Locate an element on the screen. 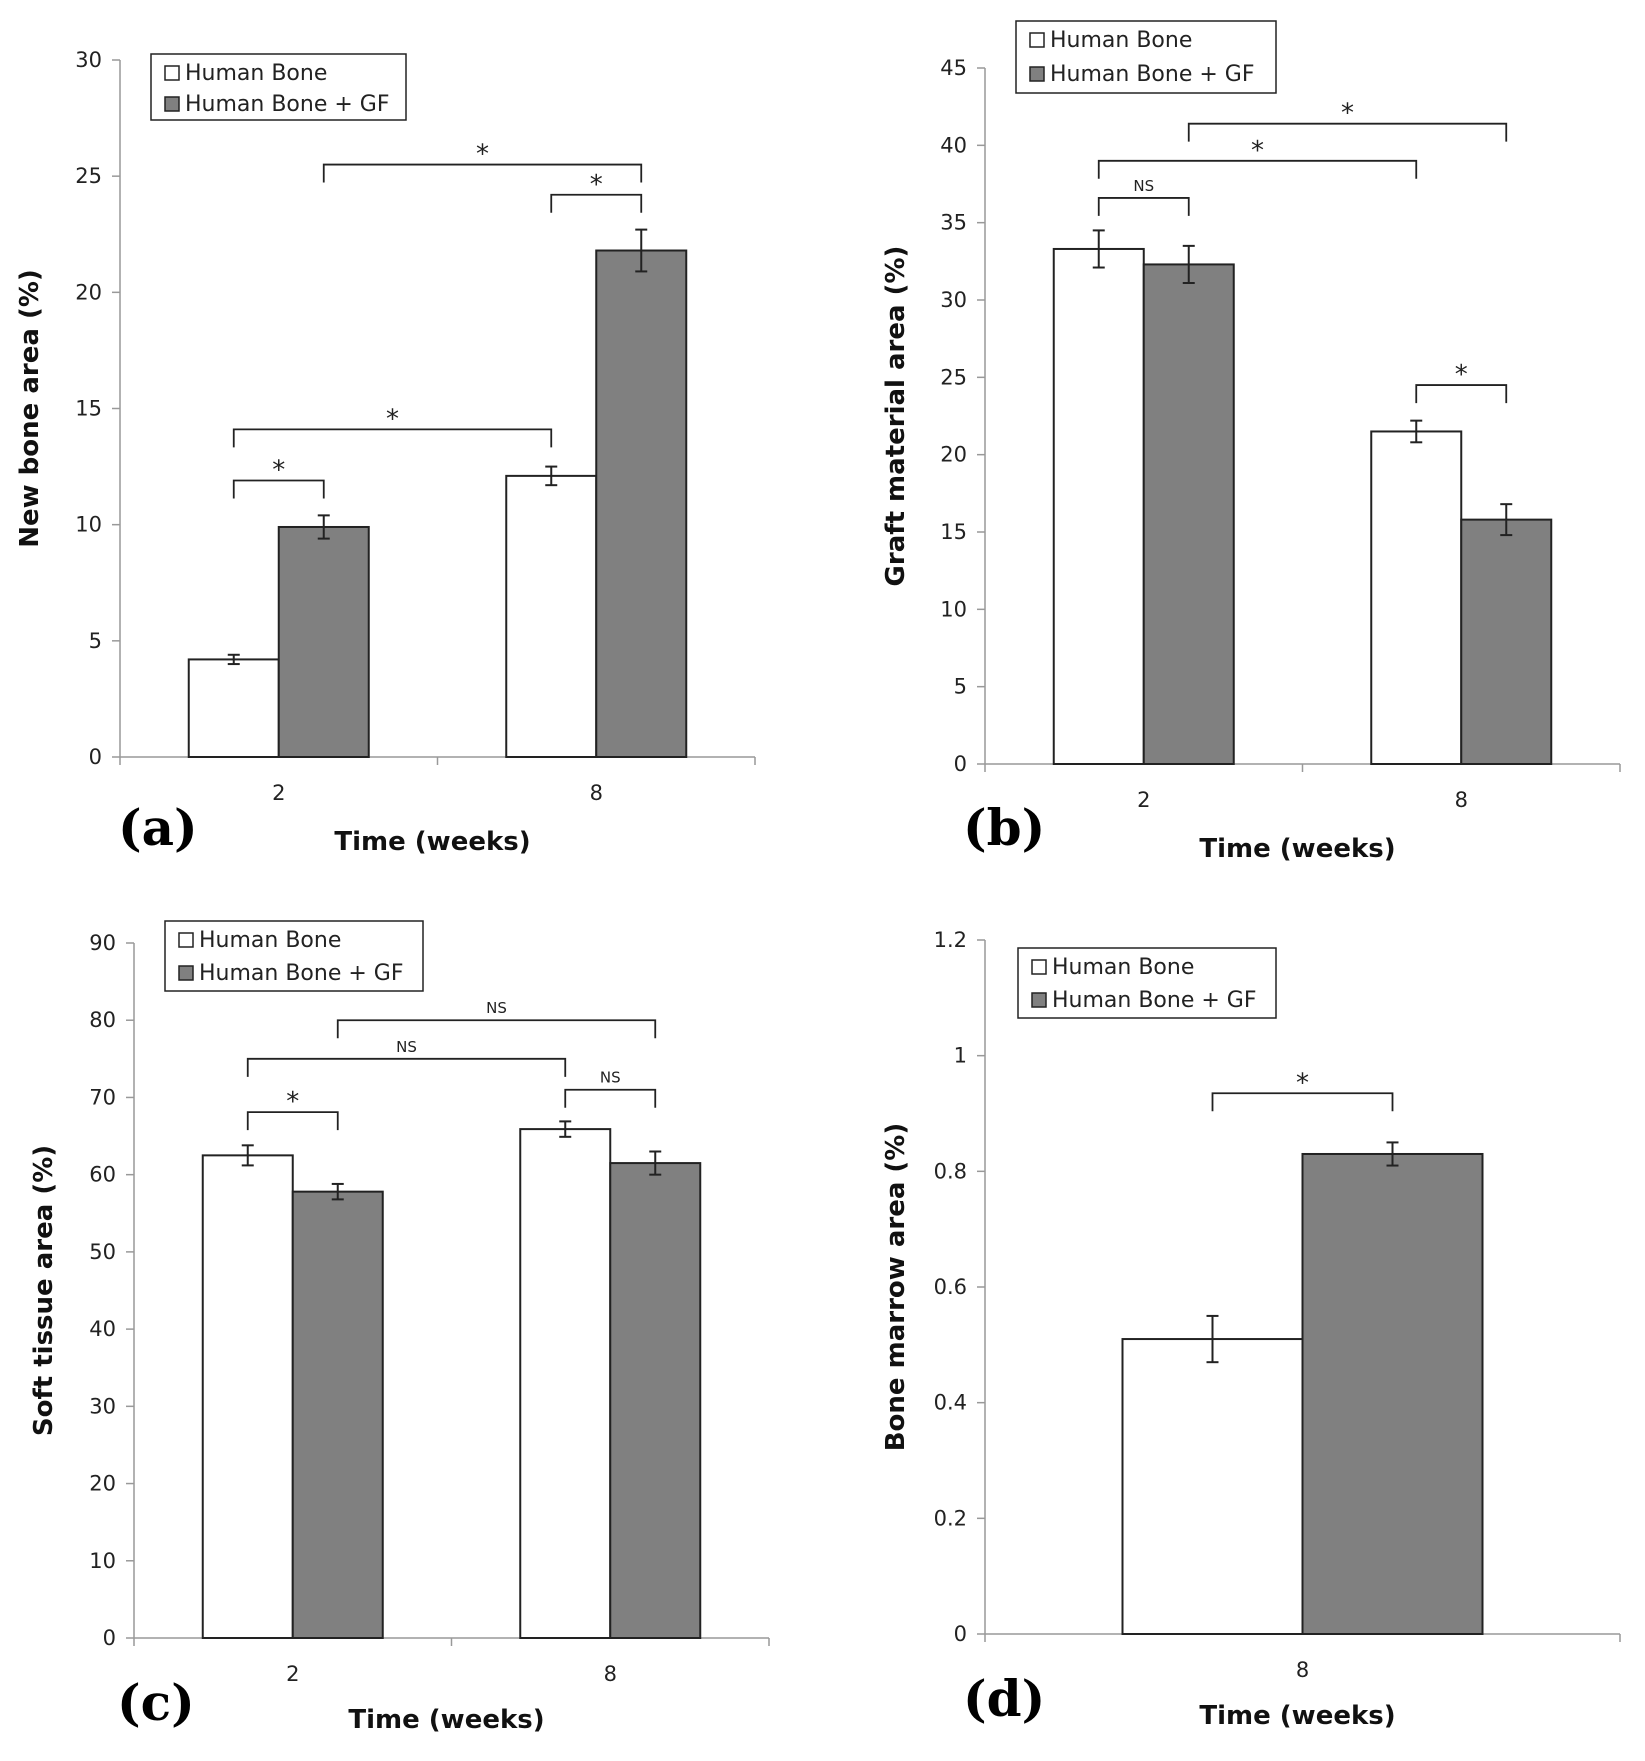 Image resolution: width=1645 pixels, height=1761 pixels. y-tick-label: 50 is located at coordinates (102, 1252).